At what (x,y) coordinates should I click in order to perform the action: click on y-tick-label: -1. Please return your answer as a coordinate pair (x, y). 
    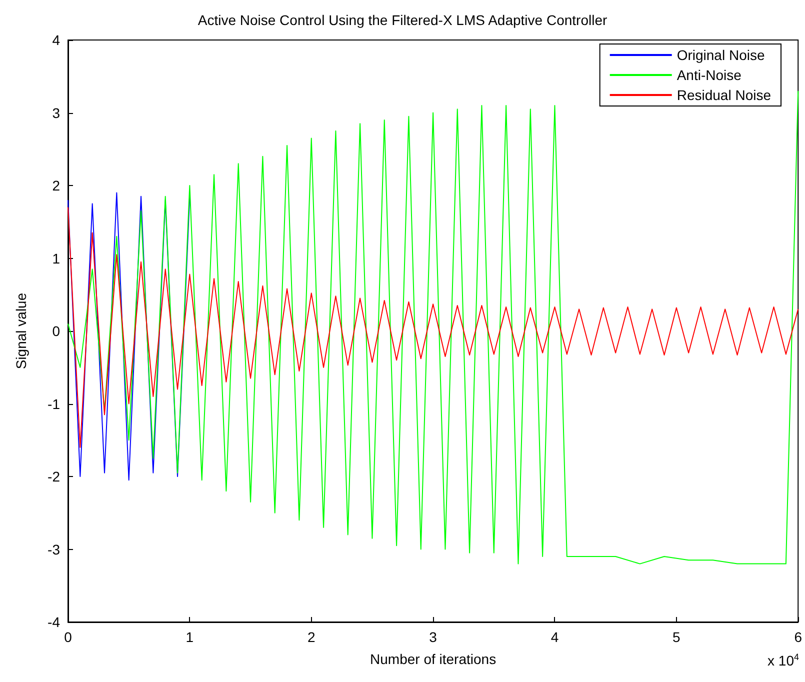
    Looking at the image, I should click on (54, 404).